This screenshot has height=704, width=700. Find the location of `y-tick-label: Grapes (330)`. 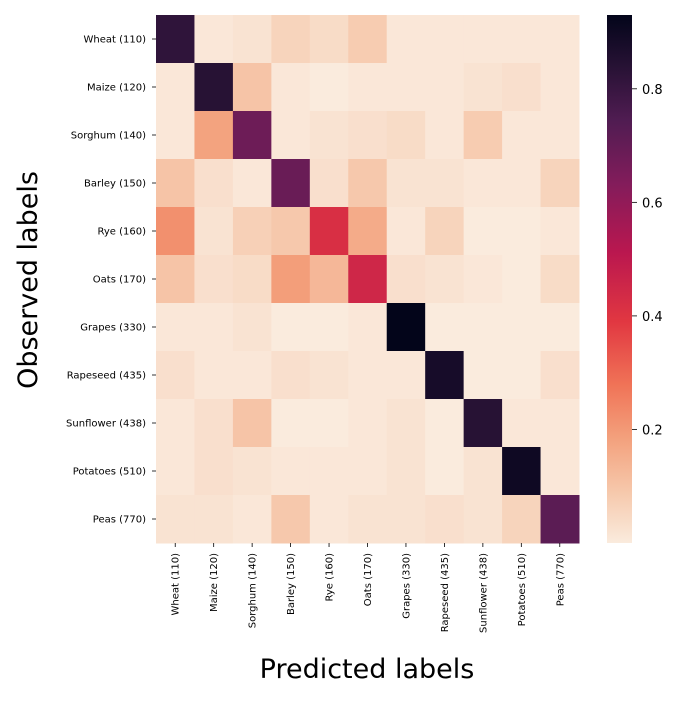

y-tick-label: Grapes (330) is located at coordinates (113, 328).